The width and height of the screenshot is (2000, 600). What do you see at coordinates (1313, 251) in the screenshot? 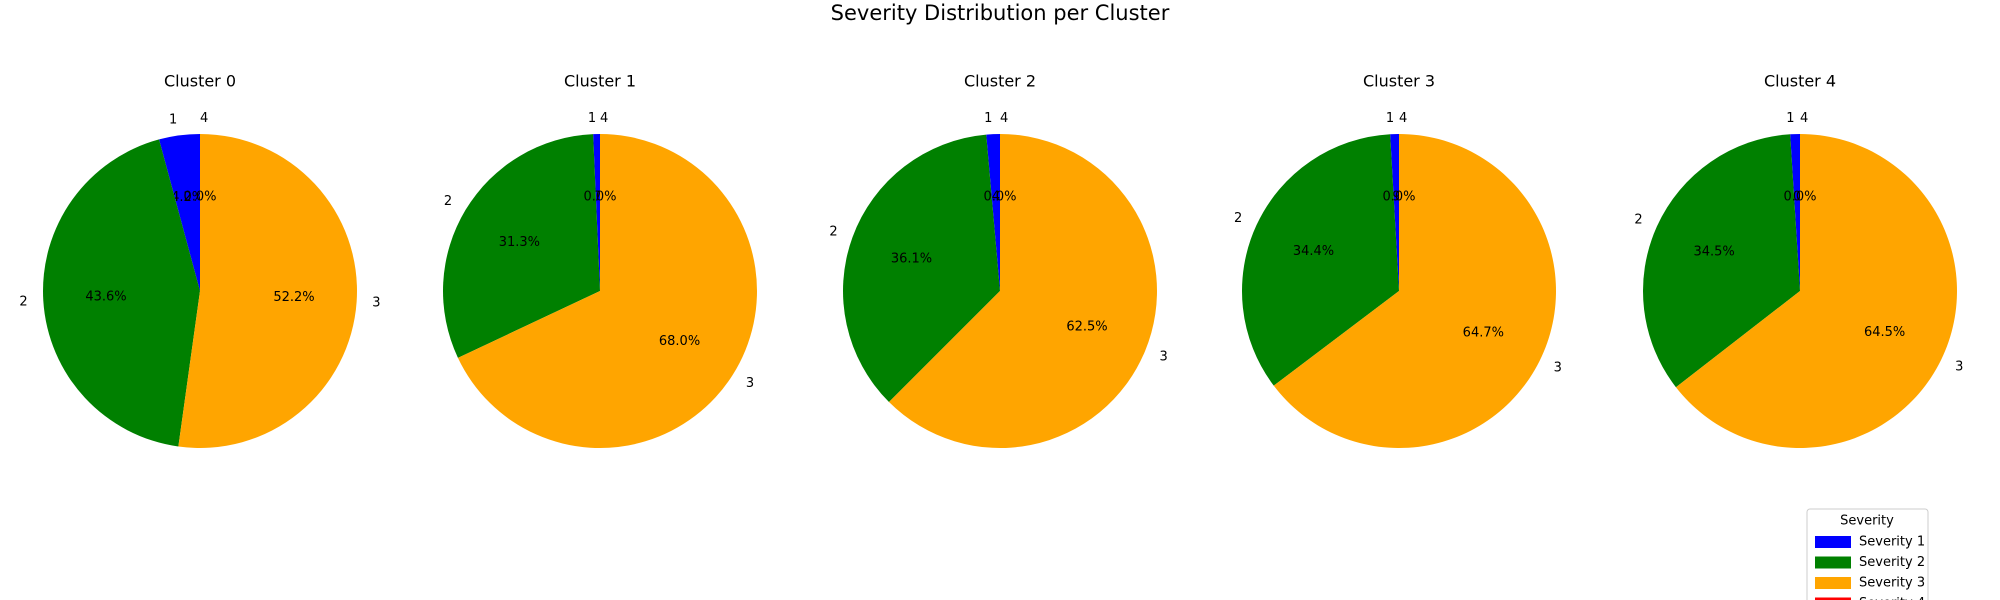
I see `percent-label: 34.4%` at bounding box center [1313, 251].